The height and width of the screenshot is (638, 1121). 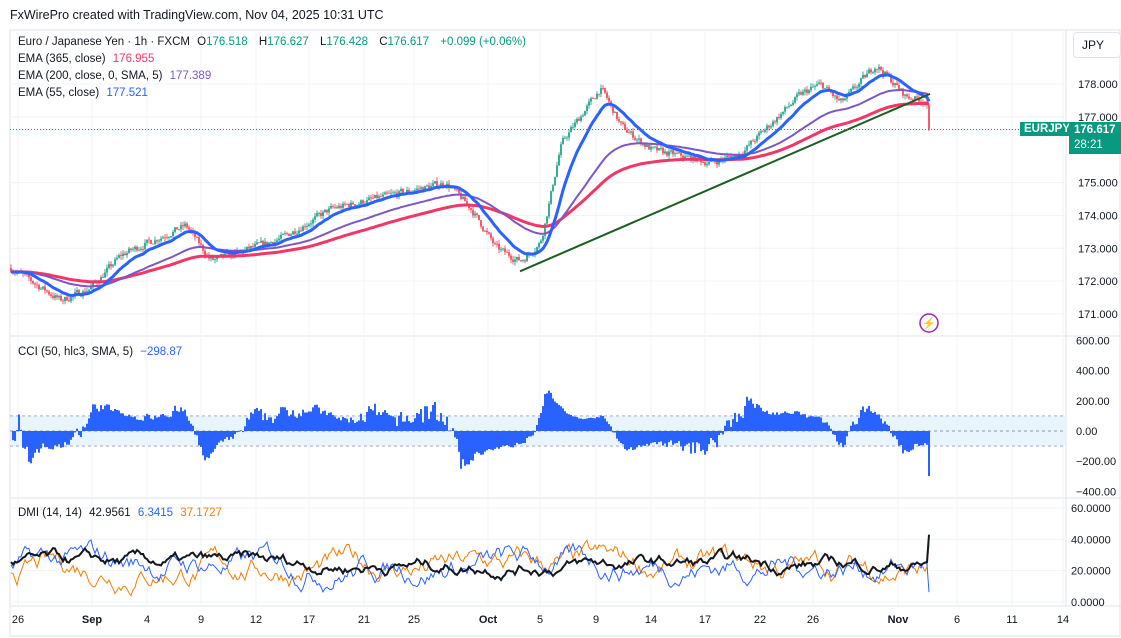 What do you see at coordinates (1095, 138) in the screenshot?
I see `last-price-tag: 176.617 28:21` at bounding box center [1095, 138].